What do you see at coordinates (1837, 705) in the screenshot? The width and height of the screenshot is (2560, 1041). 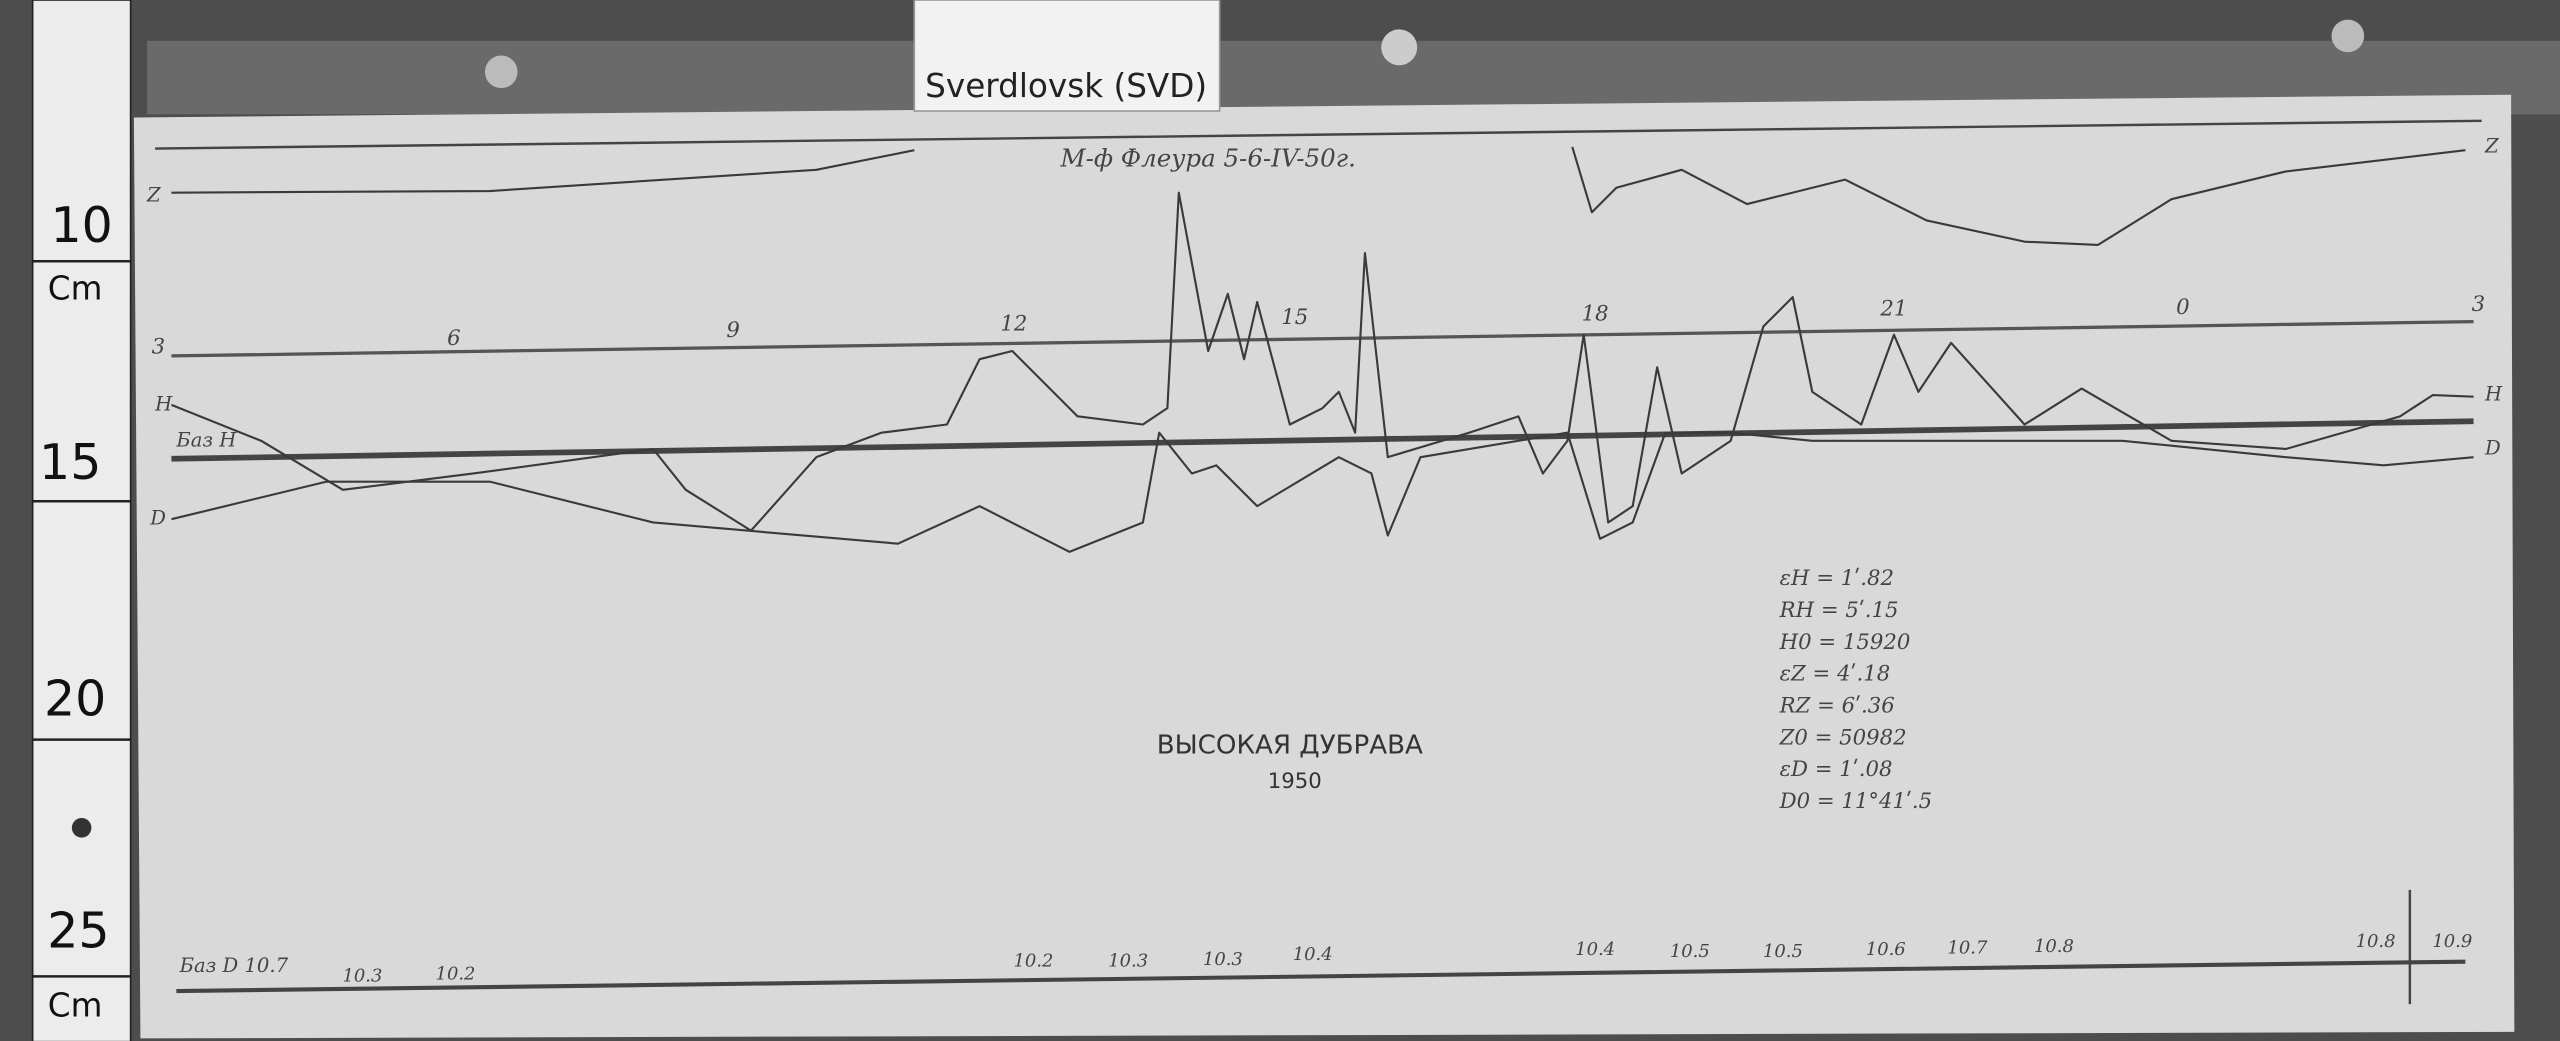 I see `constant: RZ = 6ʹ.36` at bounding box center [1837, 705].